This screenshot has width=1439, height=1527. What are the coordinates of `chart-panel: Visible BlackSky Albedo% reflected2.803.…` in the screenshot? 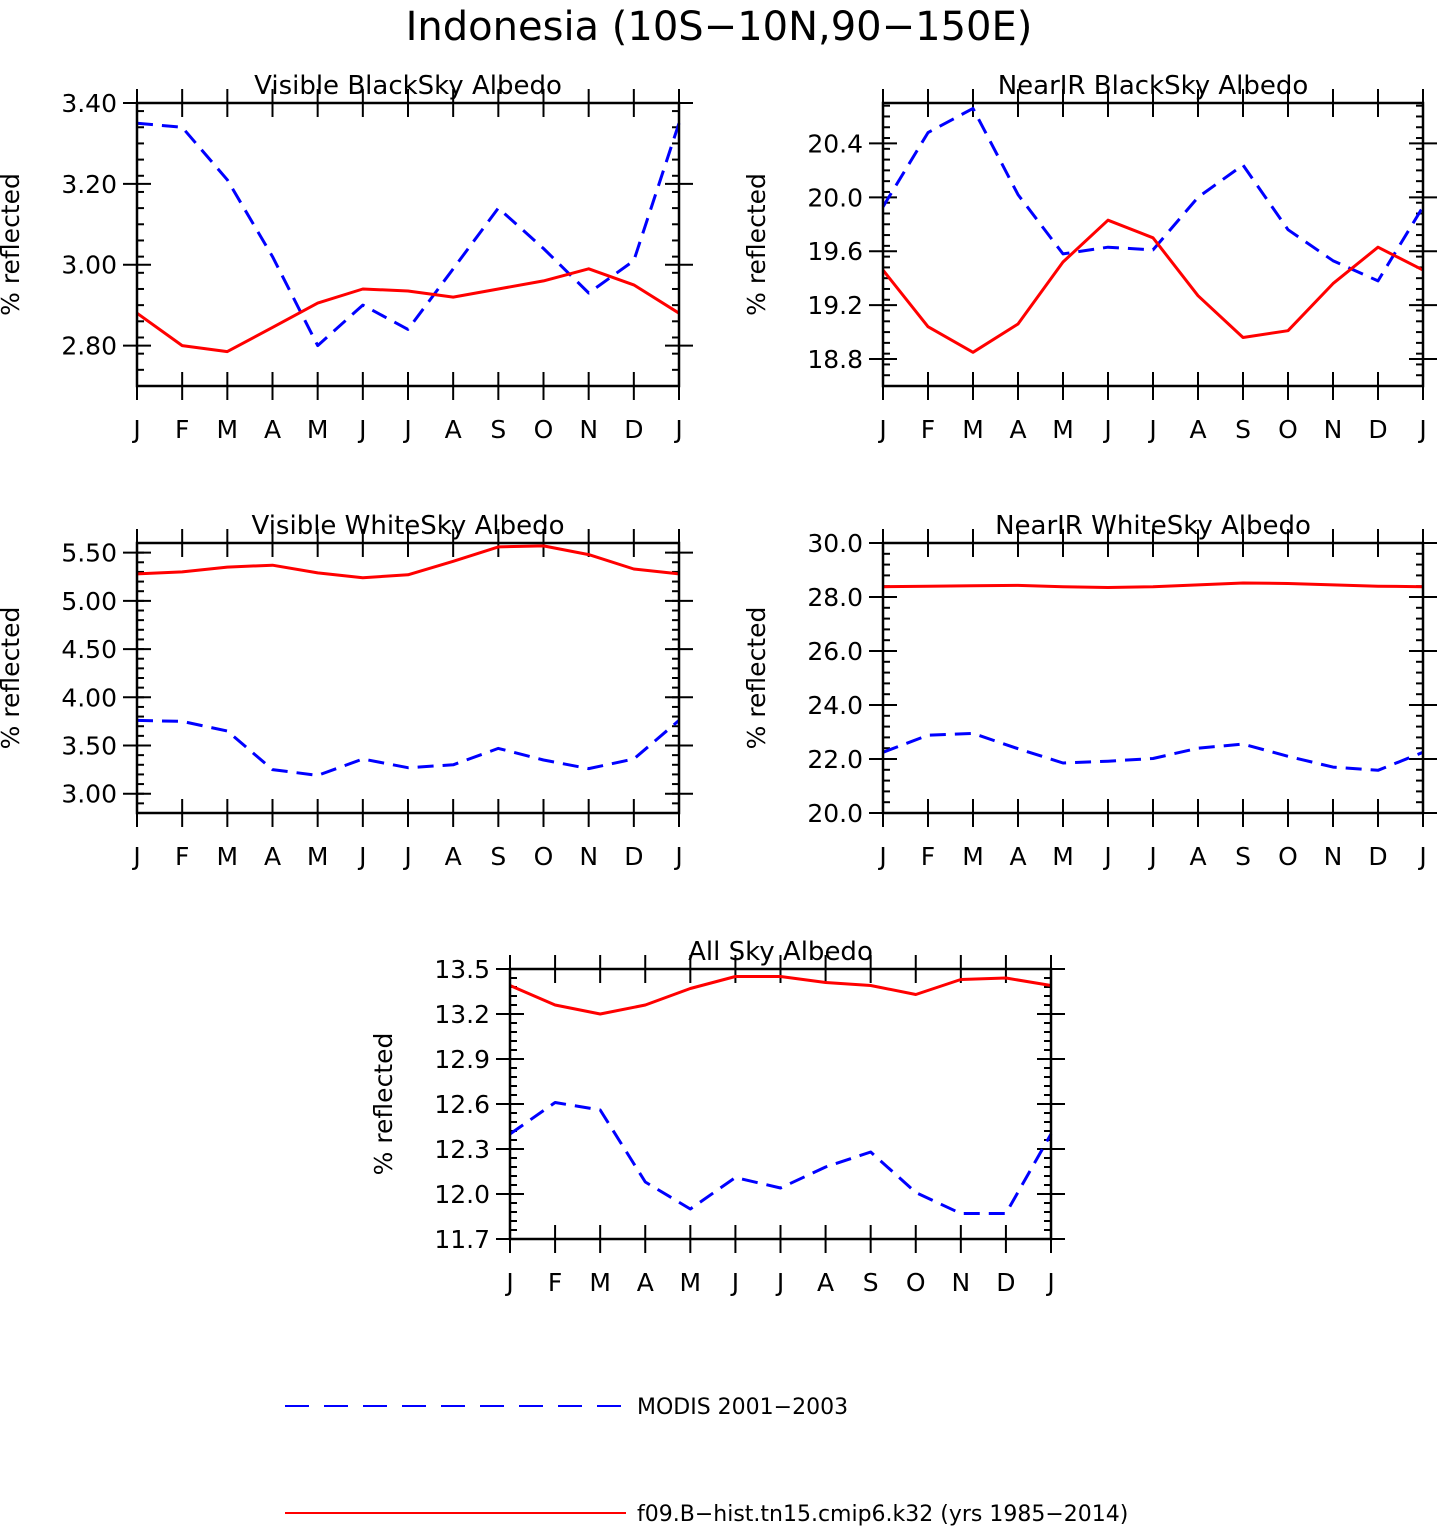 It's located at (346, 257).